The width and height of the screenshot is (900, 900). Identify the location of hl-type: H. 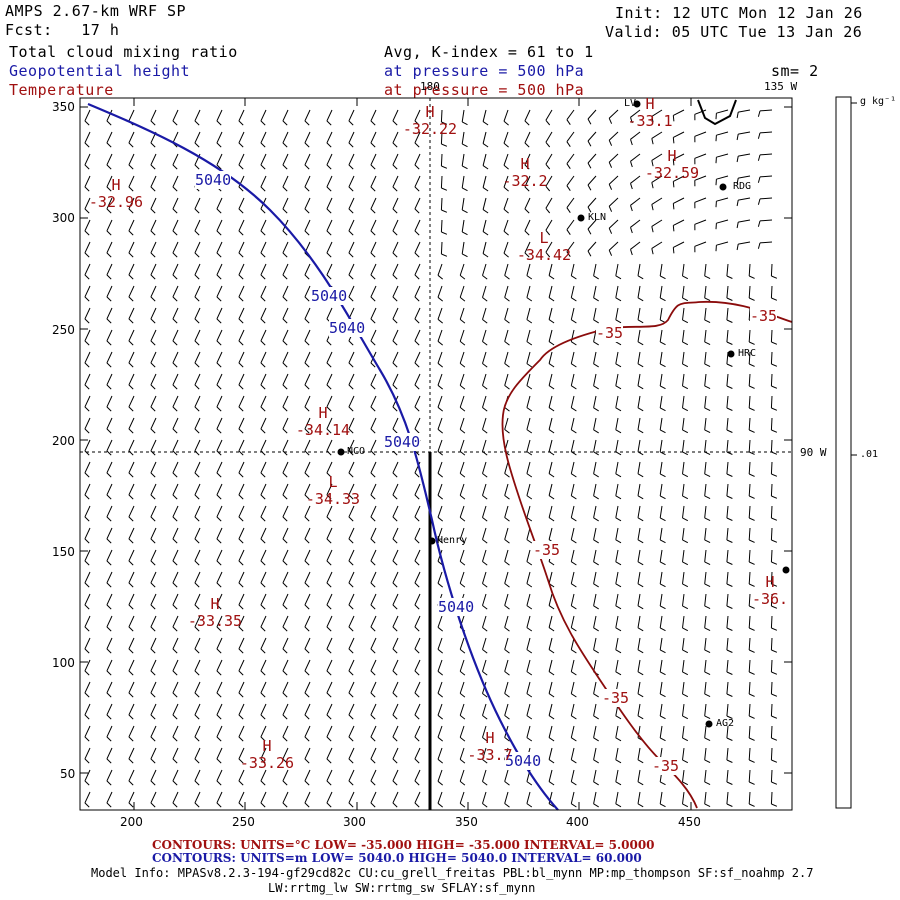
(672, 156).